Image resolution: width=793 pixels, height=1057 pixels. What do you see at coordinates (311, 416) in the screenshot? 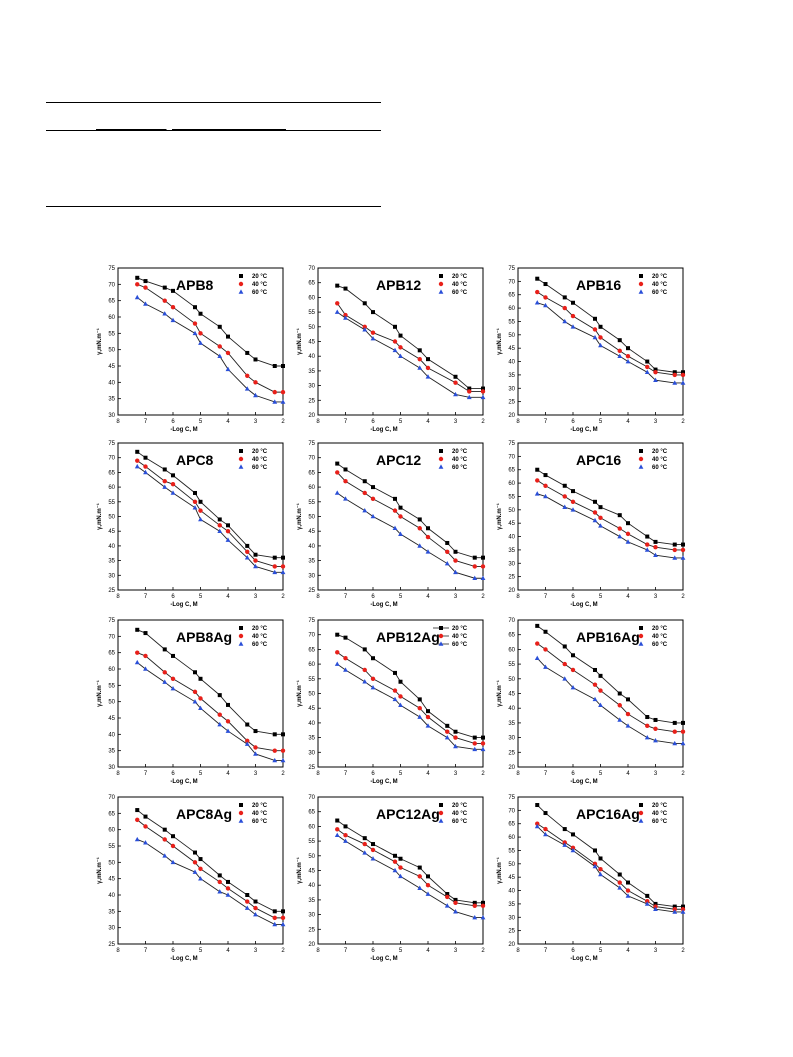
I see `y-tick-label: 20` at bounding box center [311, 416].